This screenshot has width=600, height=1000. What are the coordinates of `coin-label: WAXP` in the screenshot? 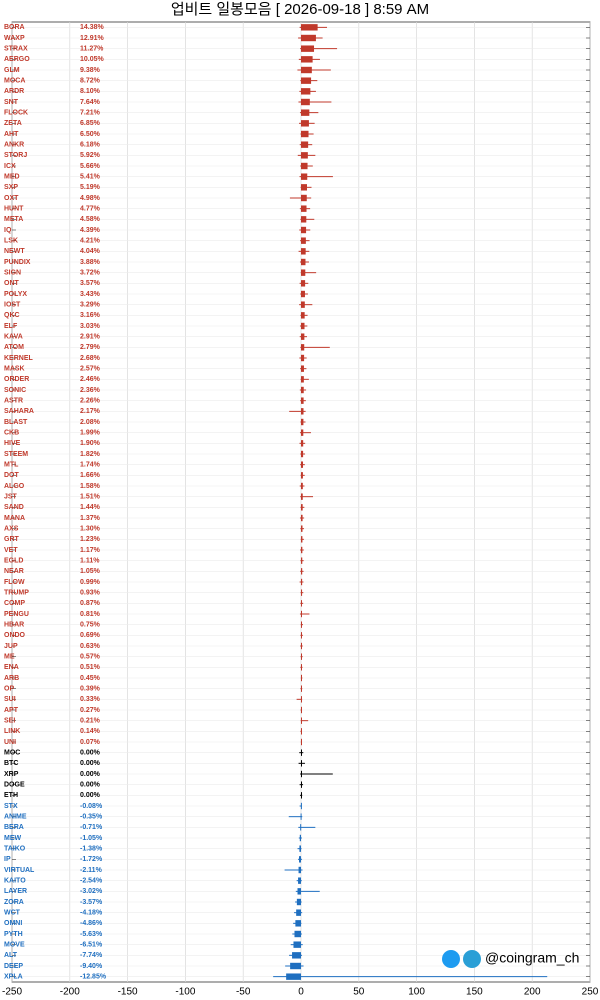 It's located at (14, 38).